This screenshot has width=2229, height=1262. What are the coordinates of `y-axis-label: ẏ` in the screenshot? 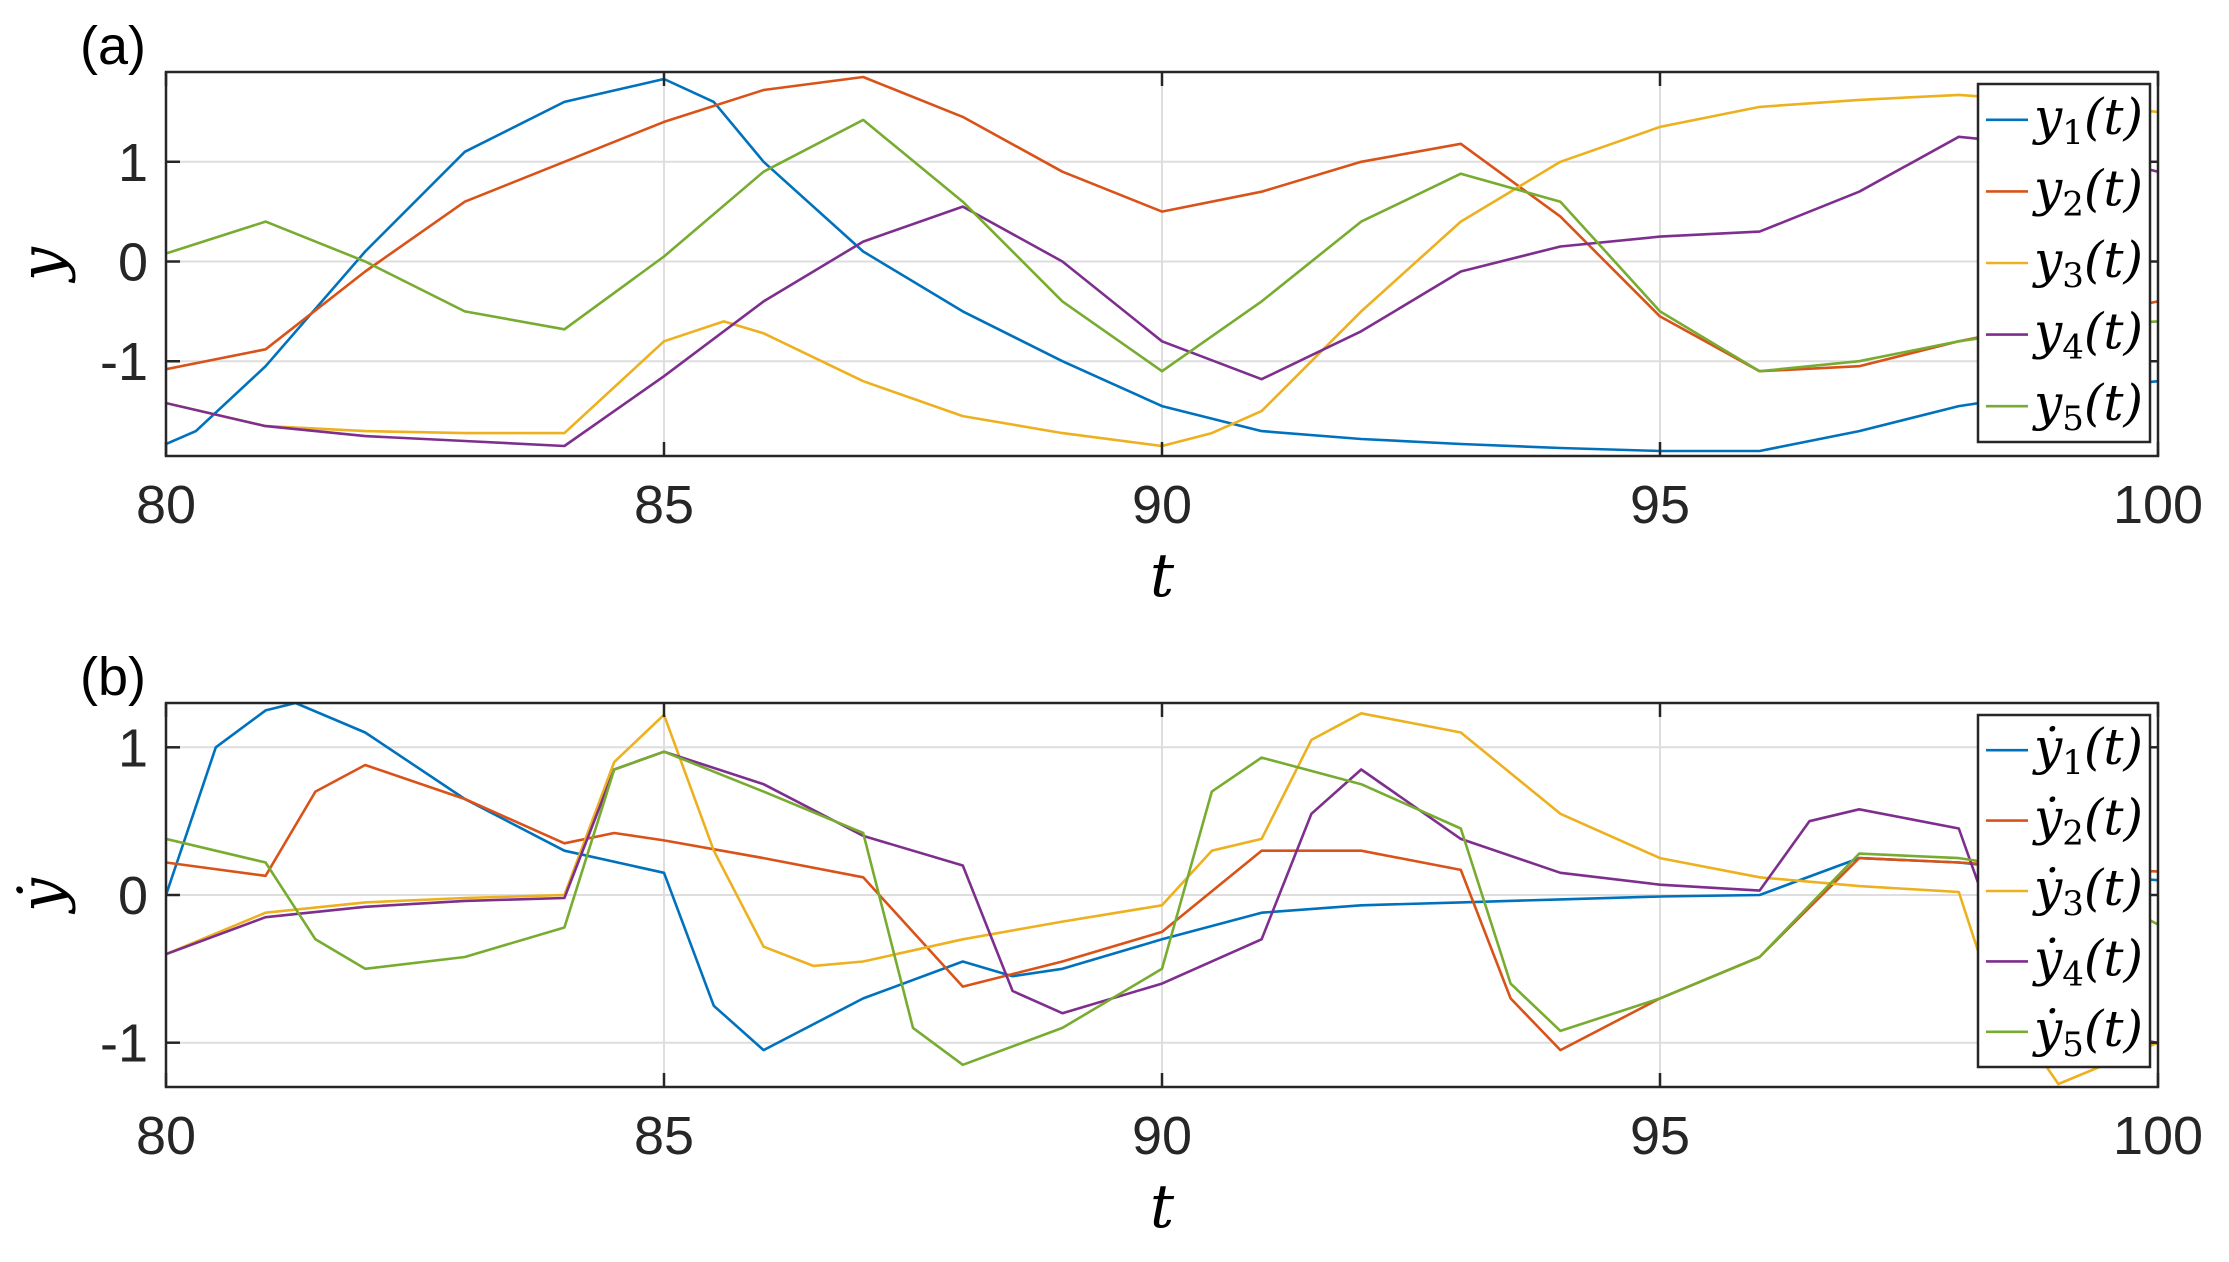 It's located at (42, 896).